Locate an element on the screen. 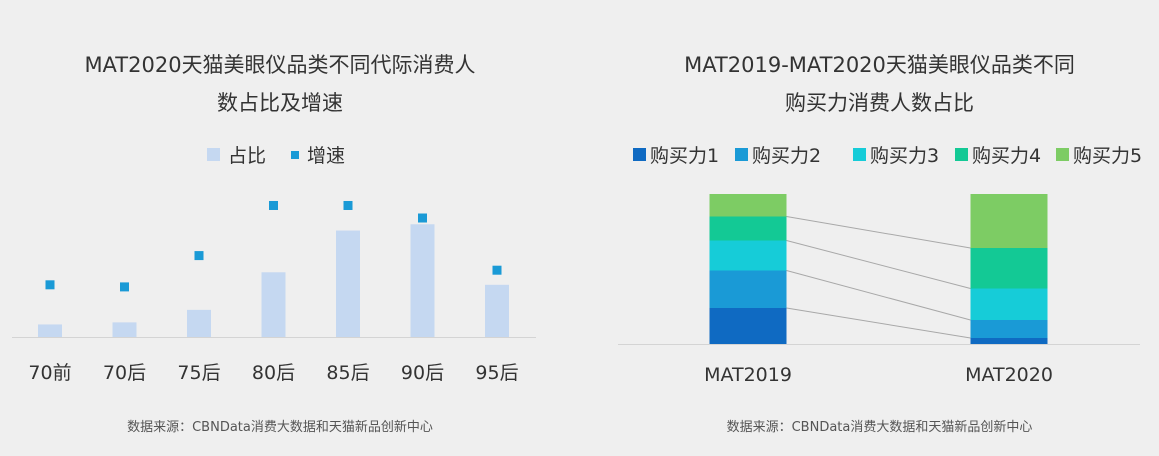 The height and width of the screenshot is (456, 1159). legend-swatch-购买力1 is located at coordinates (639, 154).